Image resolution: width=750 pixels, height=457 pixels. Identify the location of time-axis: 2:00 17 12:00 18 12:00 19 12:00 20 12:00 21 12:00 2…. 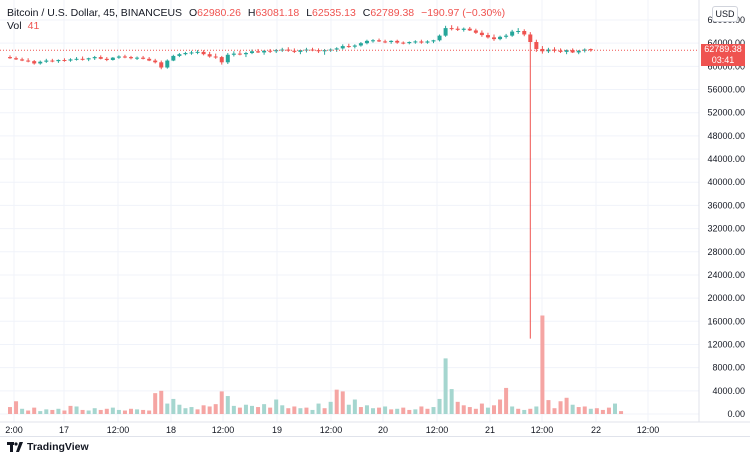
(332, 430).